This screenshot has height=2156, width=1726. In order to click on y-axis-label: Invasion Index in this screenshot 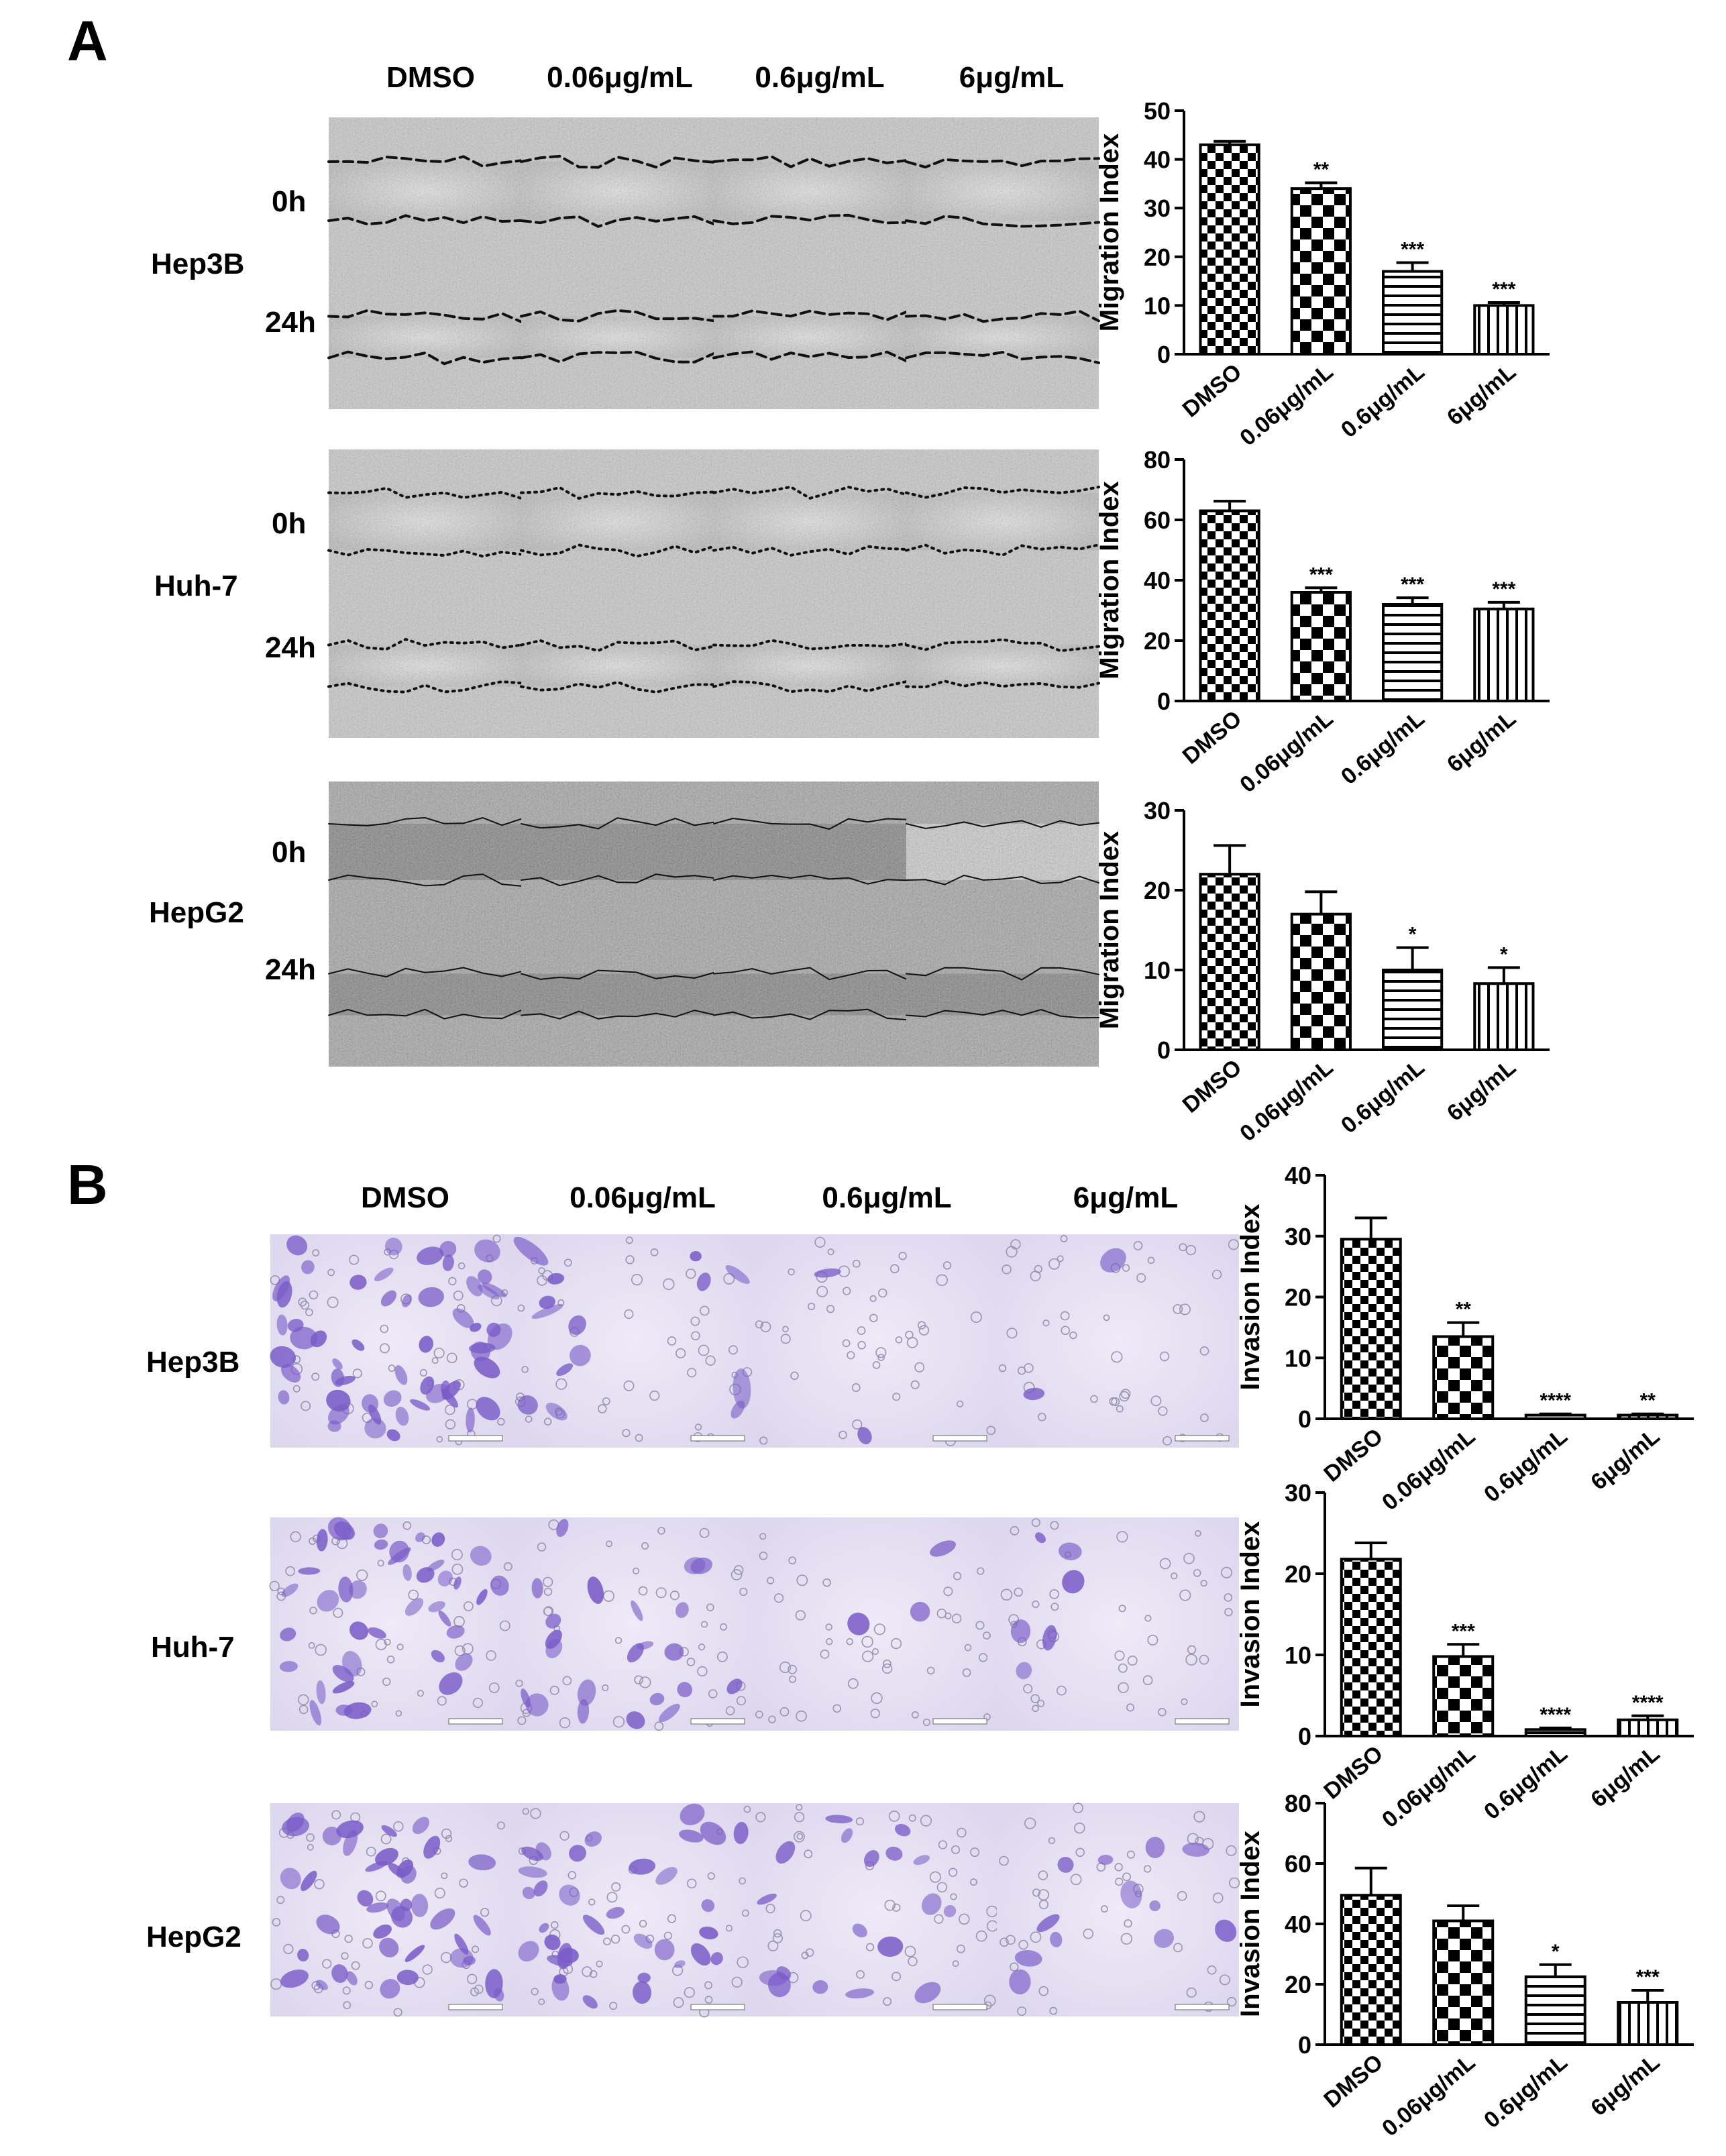, I will do `click(1250, 1614)`.